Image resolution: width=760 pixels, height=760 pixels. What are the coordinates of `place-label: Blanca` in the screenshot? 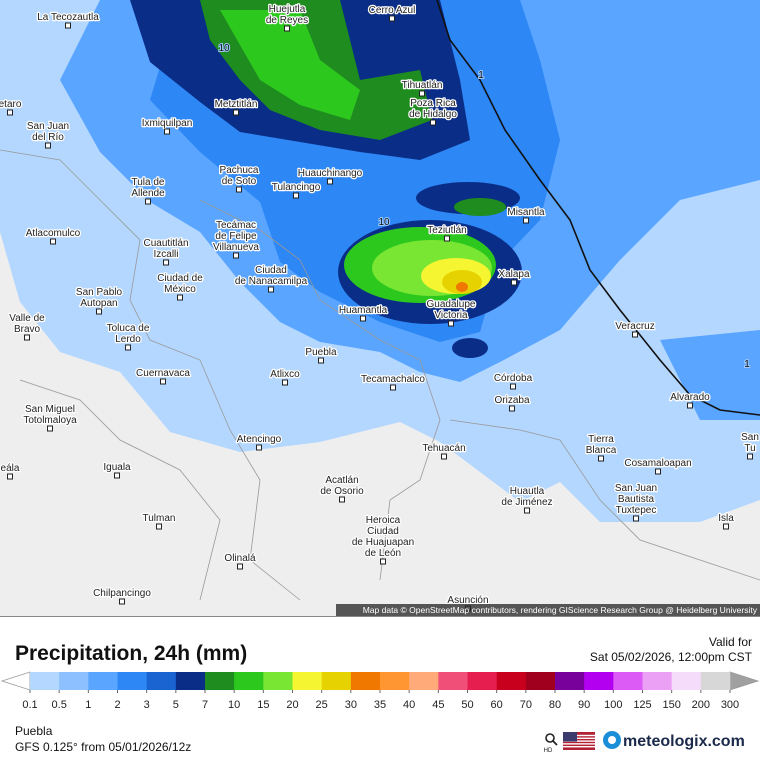 It's located at (601, 450).